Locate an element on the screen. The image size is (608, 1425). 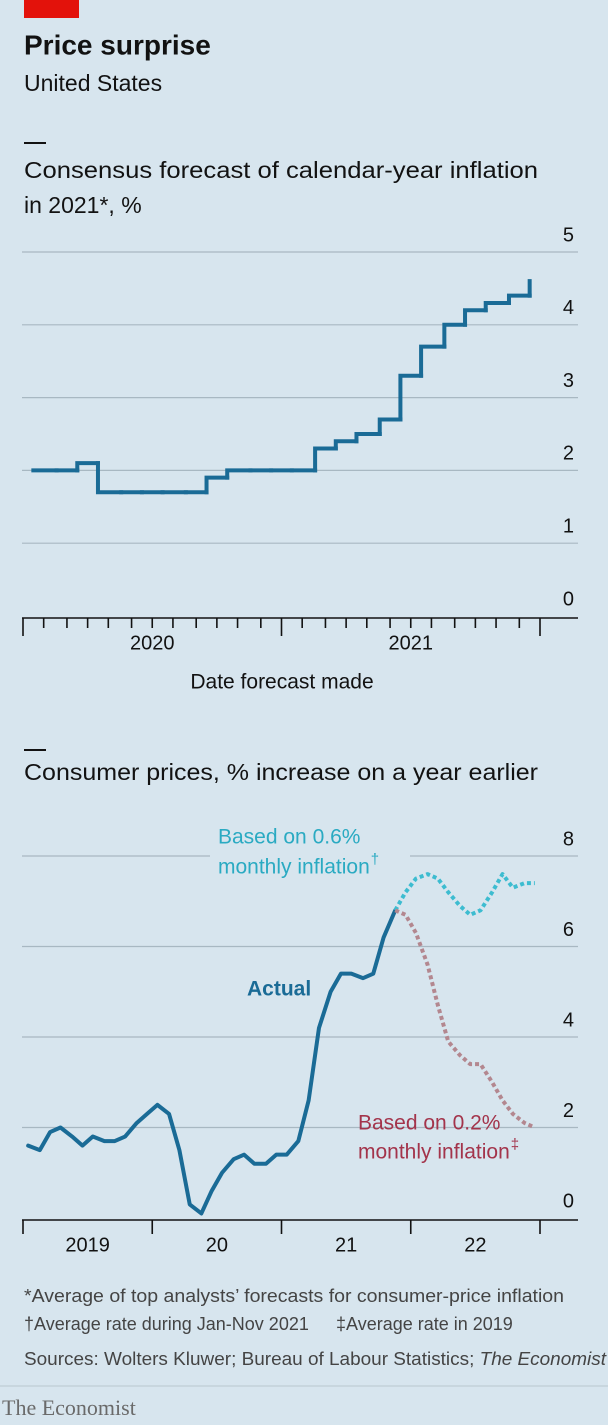
footnote: †Average rate during Jan-Nov 2021 is located at coordinates (166, 1324).